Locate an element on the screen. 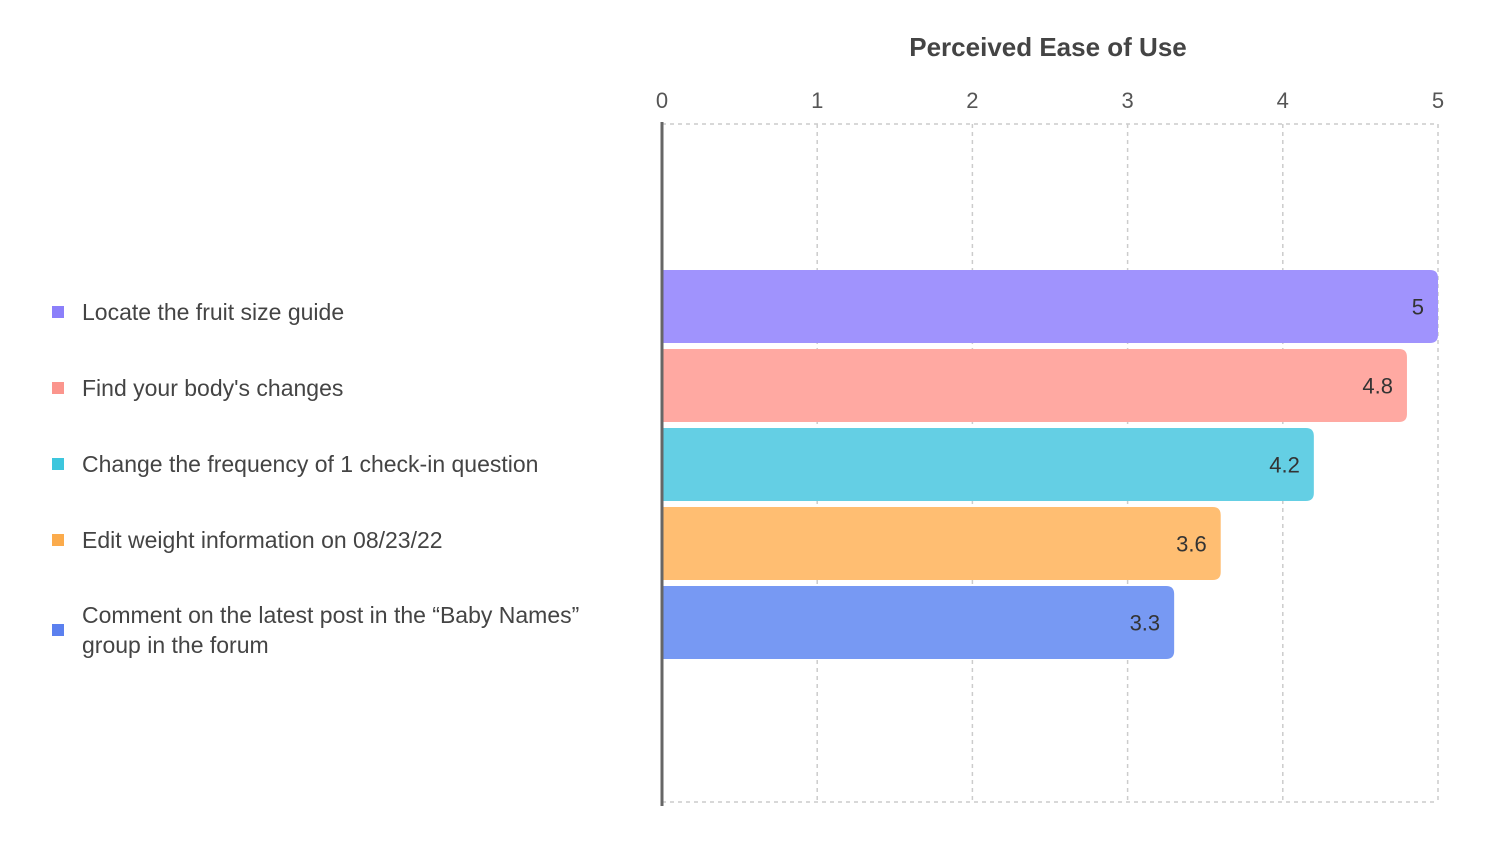 This screenshot has height=856, width=1508. legend-item: Find your body's changes is located at coordinates (332, 388).